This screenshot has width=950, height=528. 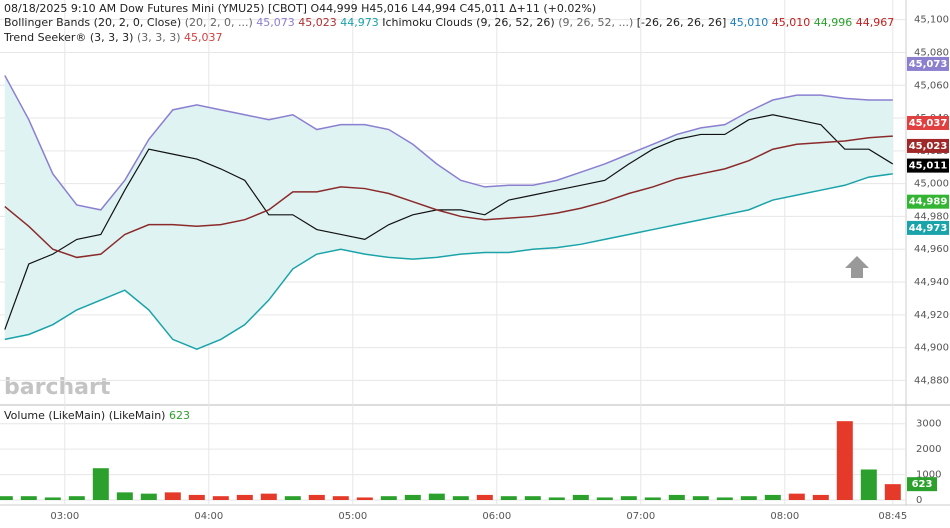 I want to click on price-tag-label: 44,973, so click(x=928, y=228).